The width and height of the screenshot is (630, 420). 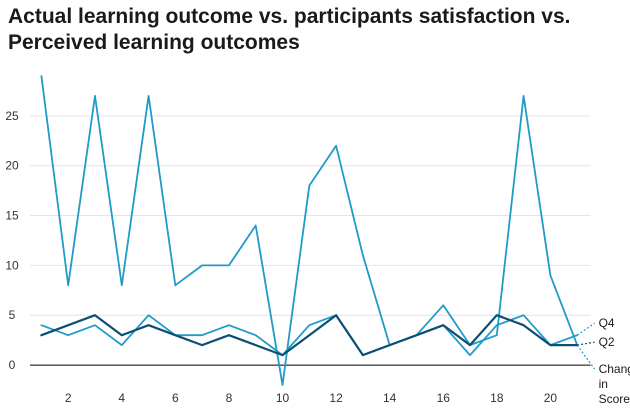 I want to click on x-axis-ticks: 2 4 6 8 10 12 14 16 18 20, so click(x=311, y=398).